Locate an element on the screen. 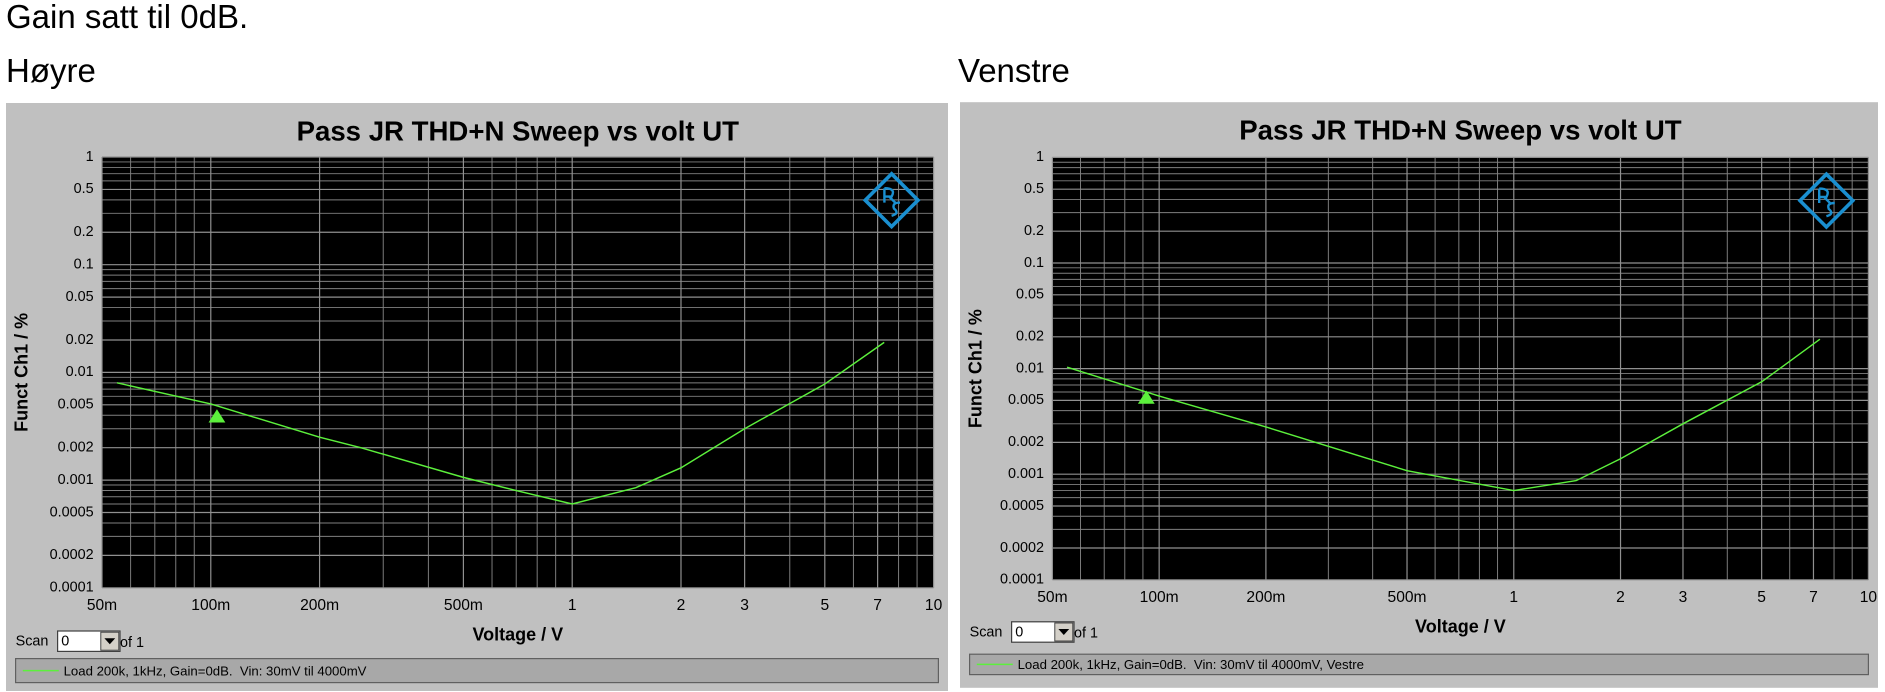  panel-label: Høyre is located at coordinates (51, 70).